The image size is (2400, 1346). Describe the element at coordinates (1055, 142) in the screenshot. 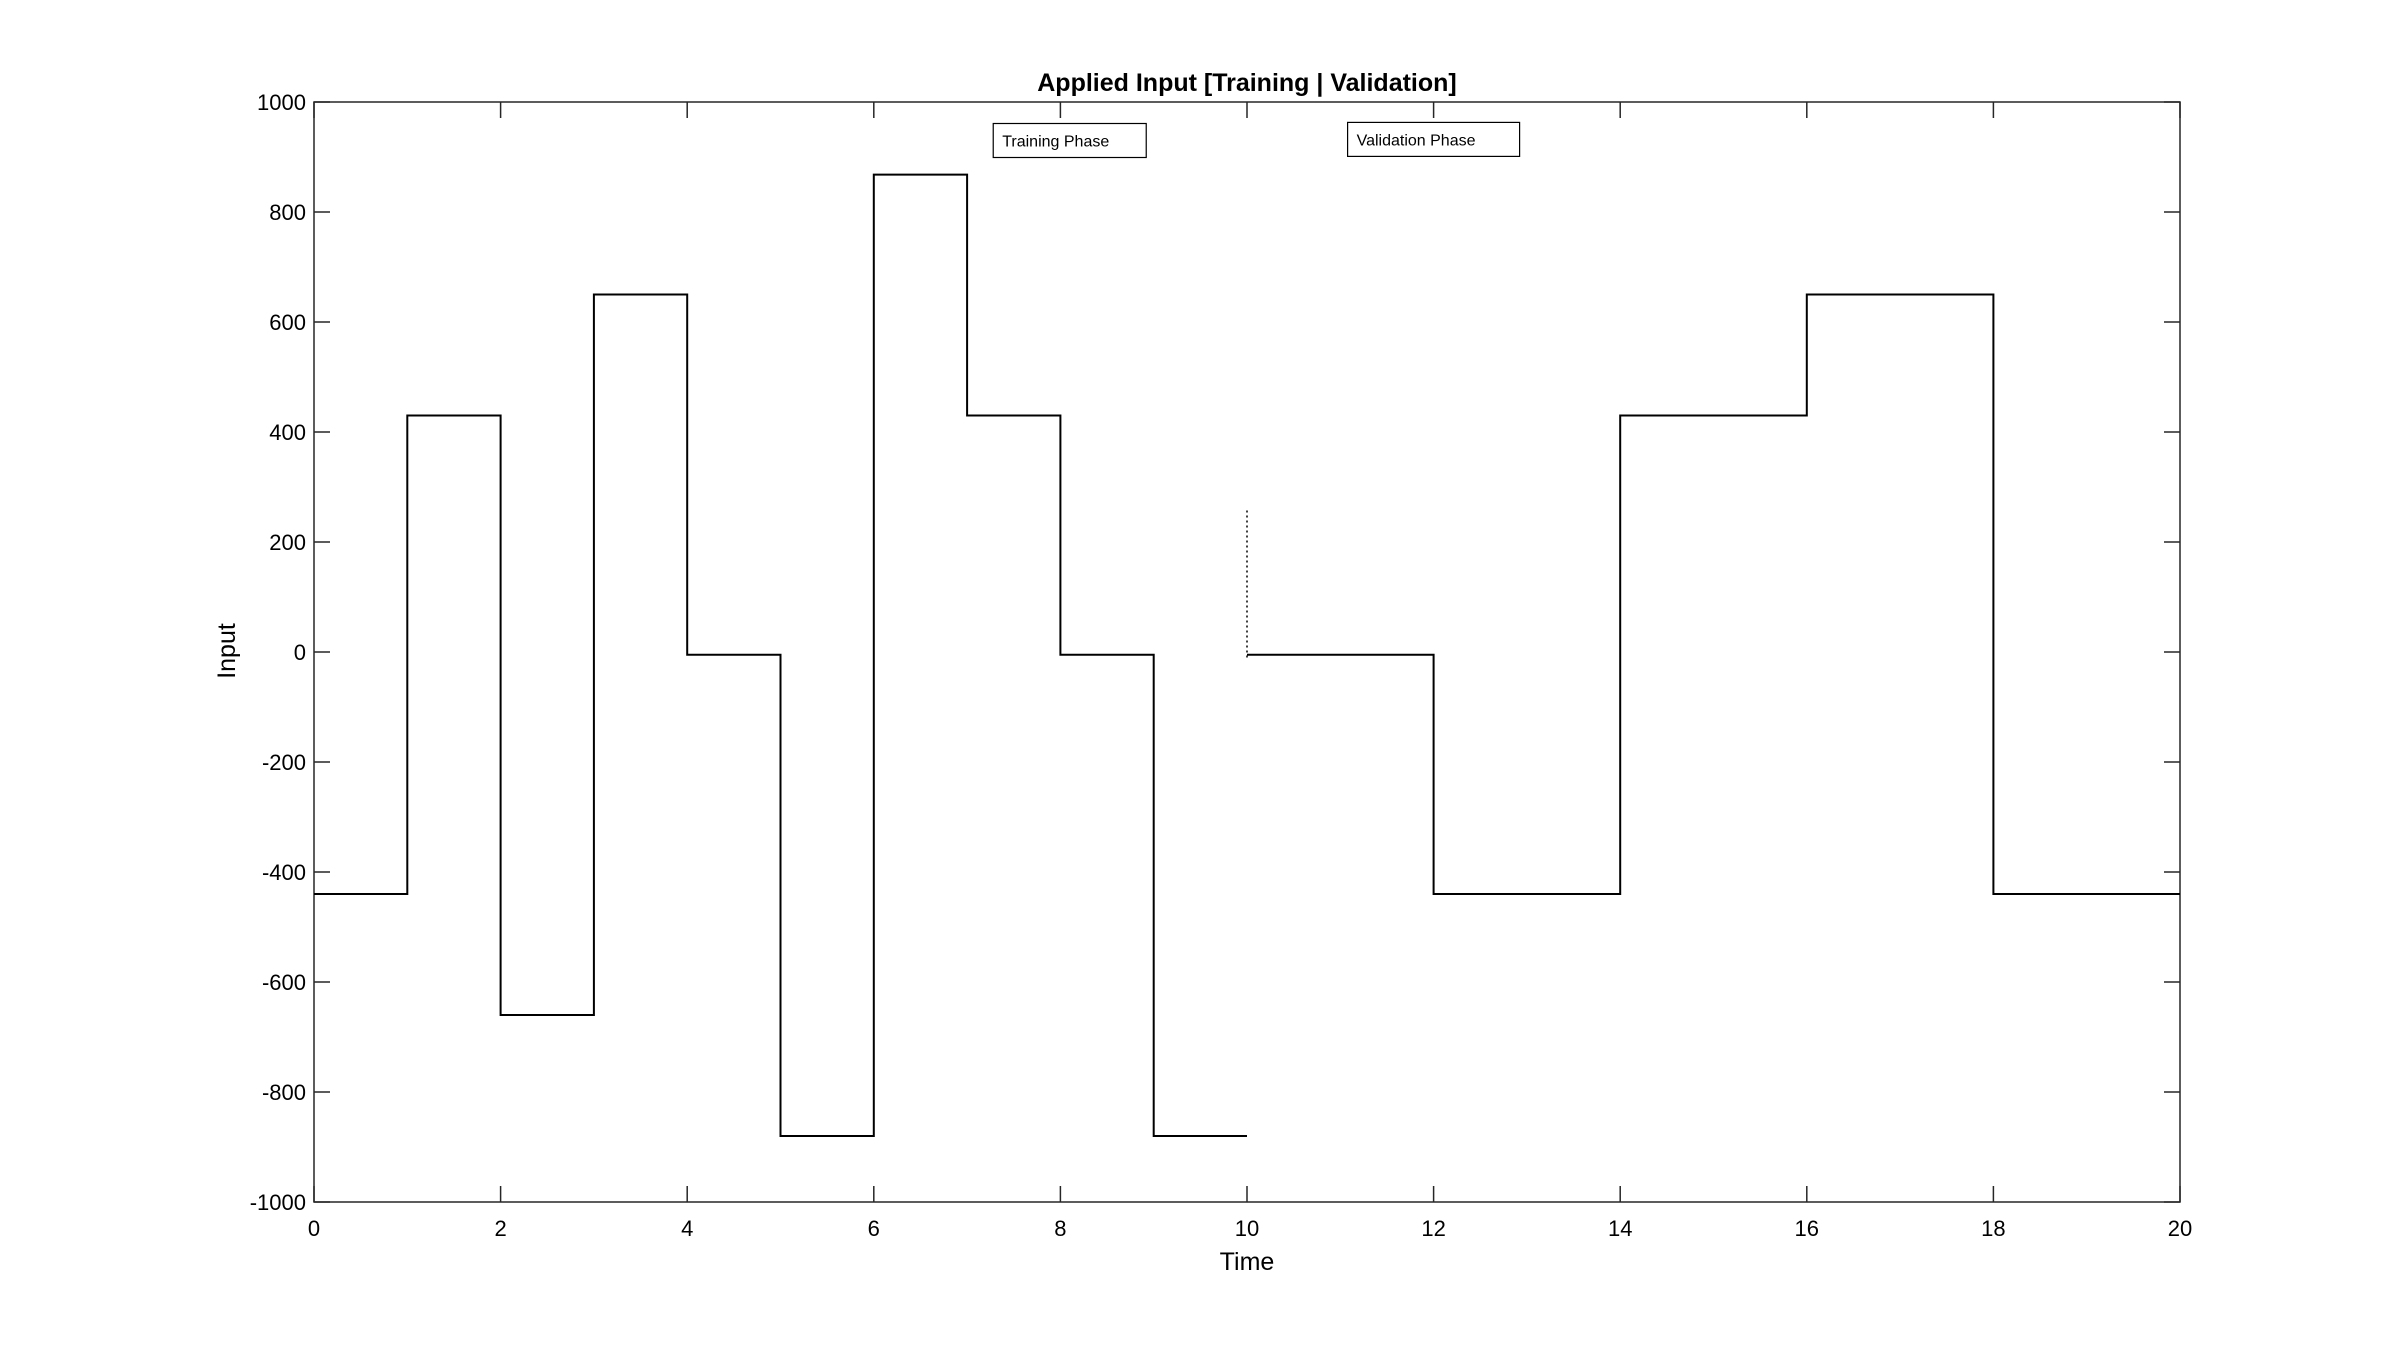

I see `annotation-label: Training Phase` at that location.